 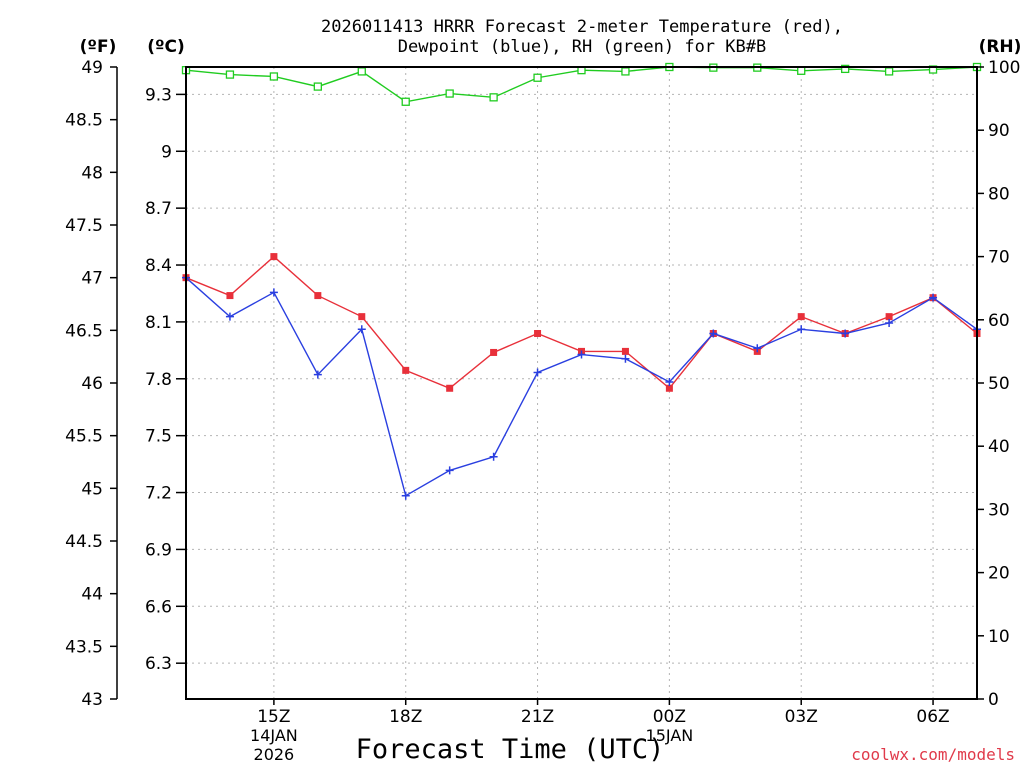 What do you see at coordinates (92, 384) in the screenshot?
I see `fahrenheit-tick-label: 46` at bounding box center [92, 384].